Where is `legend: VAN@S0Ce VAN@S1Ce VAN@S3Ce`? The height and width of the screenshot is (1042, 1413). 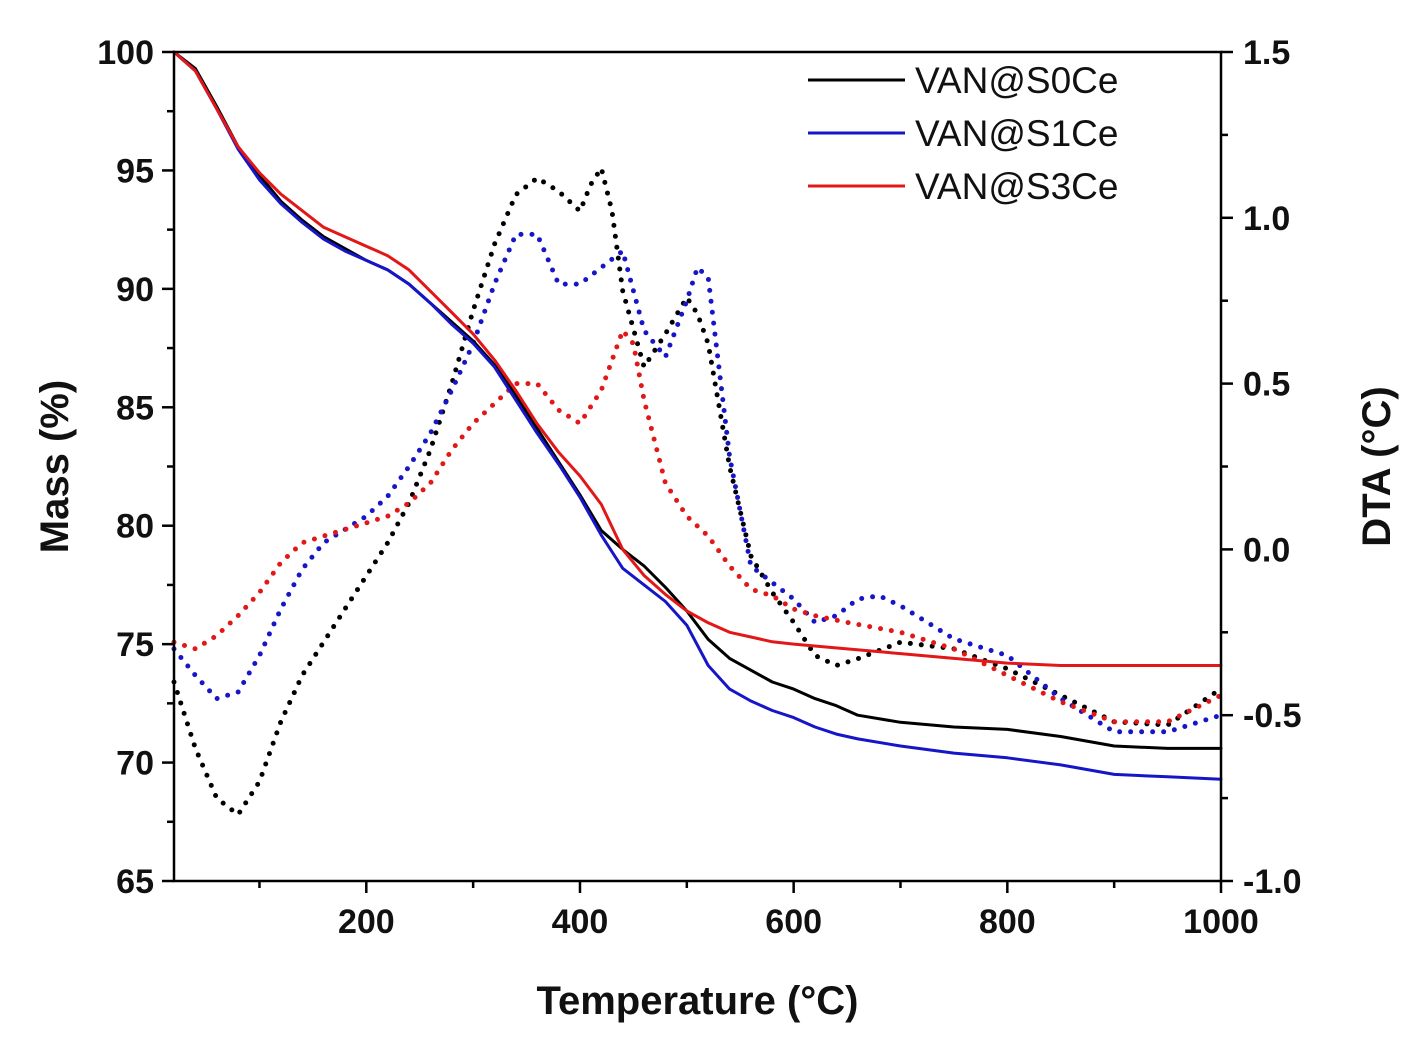 legend: VAN@S0Ce VAN@S1Ce VAN@S3Ce is located at coordinates (963, 133).